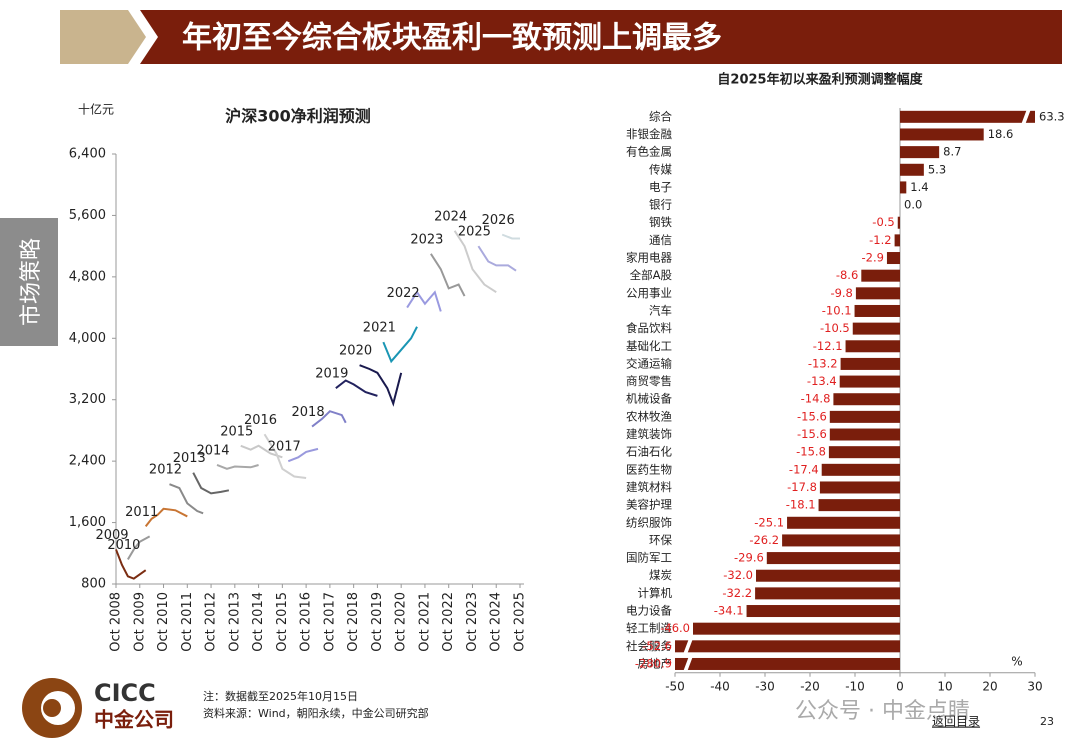 The width and height of the screenshot is (1080, 755). Describe the element at coordinates (855, 686) in the screenshot. I see `x-tick-label: -10` at that location.